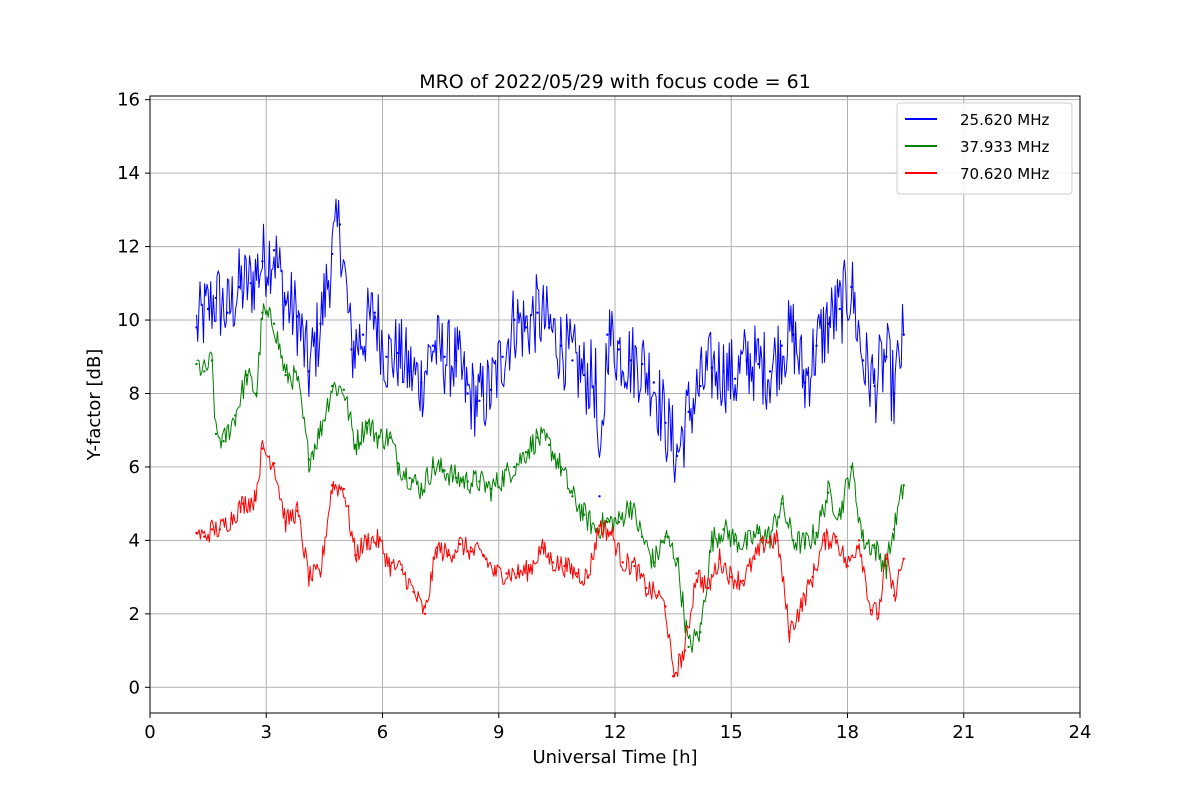  I want to click on x-tick-label: 3, so click(266, 732).